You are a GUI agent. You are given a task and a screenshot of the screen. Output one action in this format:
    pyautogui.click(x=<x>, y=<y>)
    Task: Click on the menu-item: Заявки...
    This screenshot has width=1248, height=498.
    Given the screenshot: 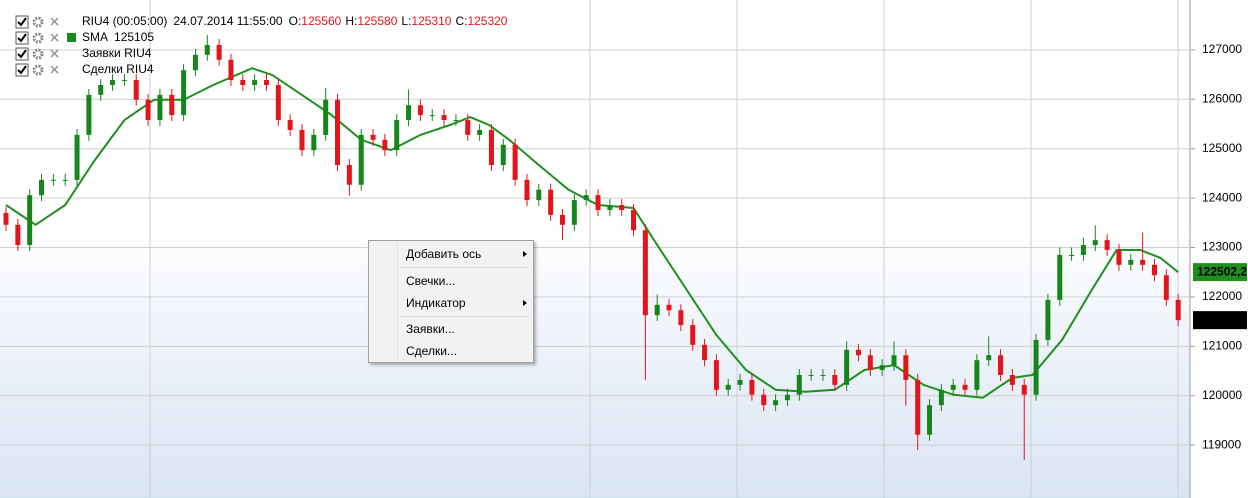 What is the action you would take?
    pyautogui.click(x=466, y=329)
    